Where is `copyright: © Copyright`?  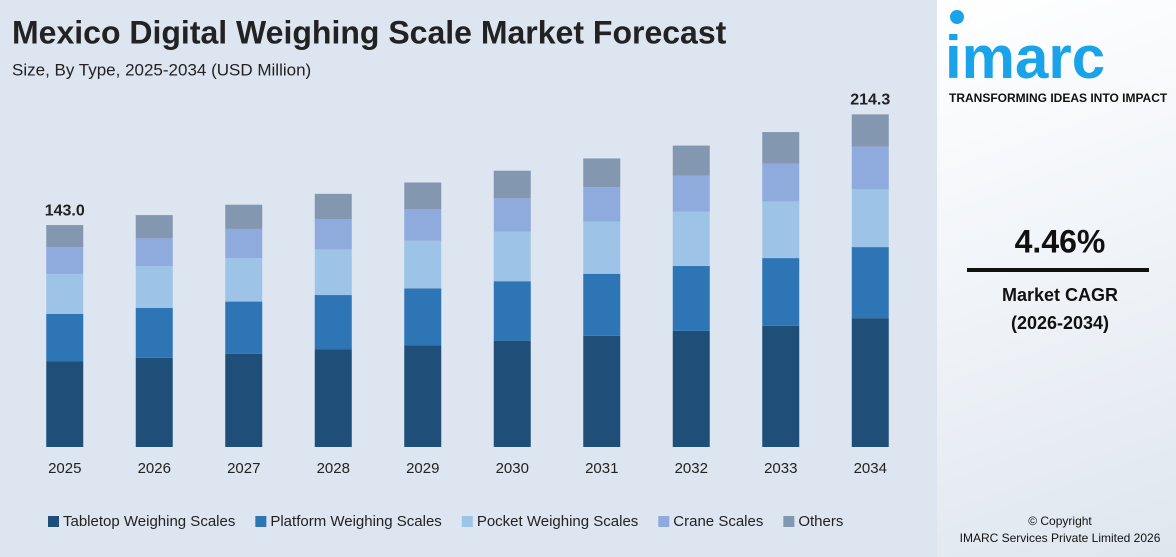
copyright: © Copyright is located at coordinates (1060, 521).